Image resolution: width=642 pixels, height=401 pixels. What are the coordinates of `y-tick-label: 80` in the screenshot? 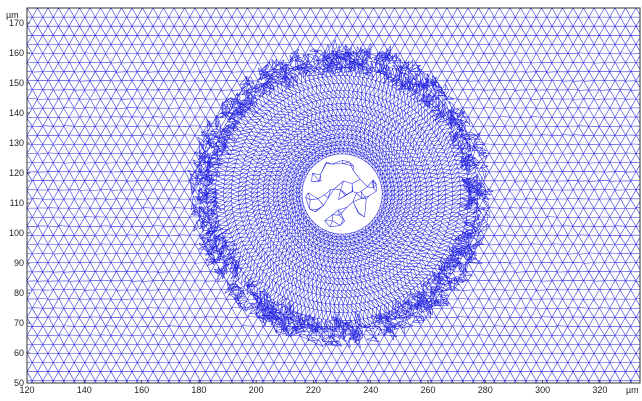 It's located at (19, 293).